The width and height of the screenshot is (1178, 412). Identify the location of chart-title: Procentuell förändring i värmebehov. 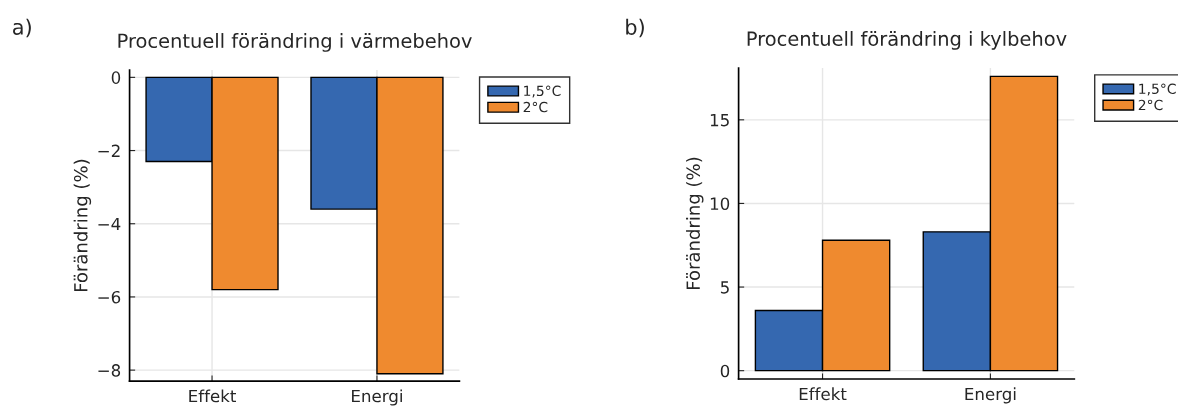
(295, 42).